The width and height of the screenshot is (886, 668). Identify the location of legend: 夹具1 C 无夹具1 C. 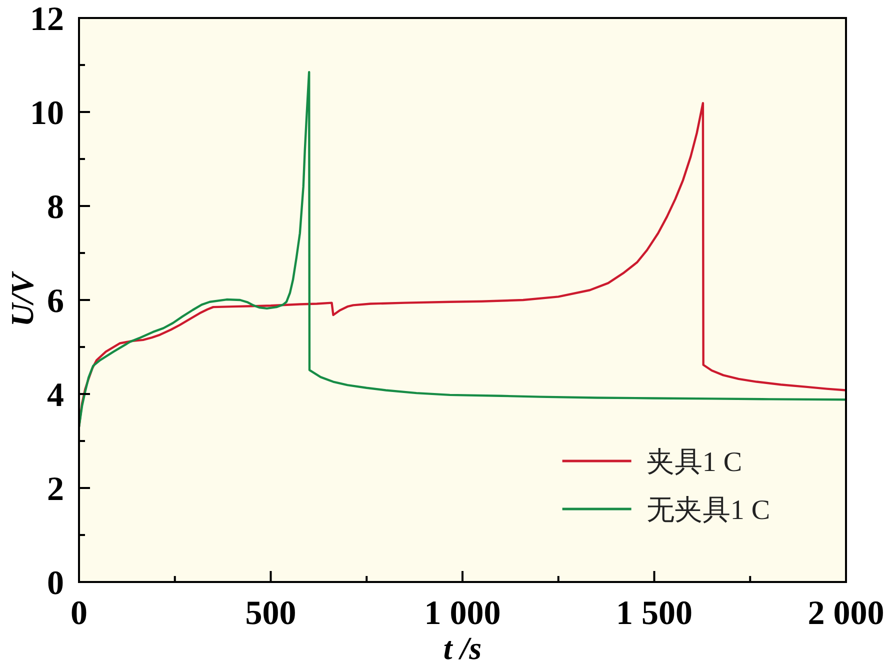
(666, 486).